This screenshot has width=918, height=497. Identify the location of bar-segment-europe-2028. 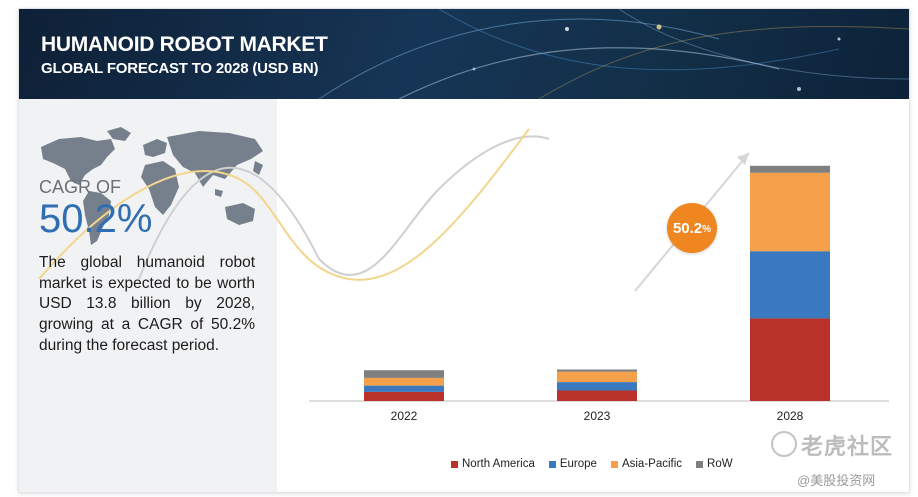
(790, 285).